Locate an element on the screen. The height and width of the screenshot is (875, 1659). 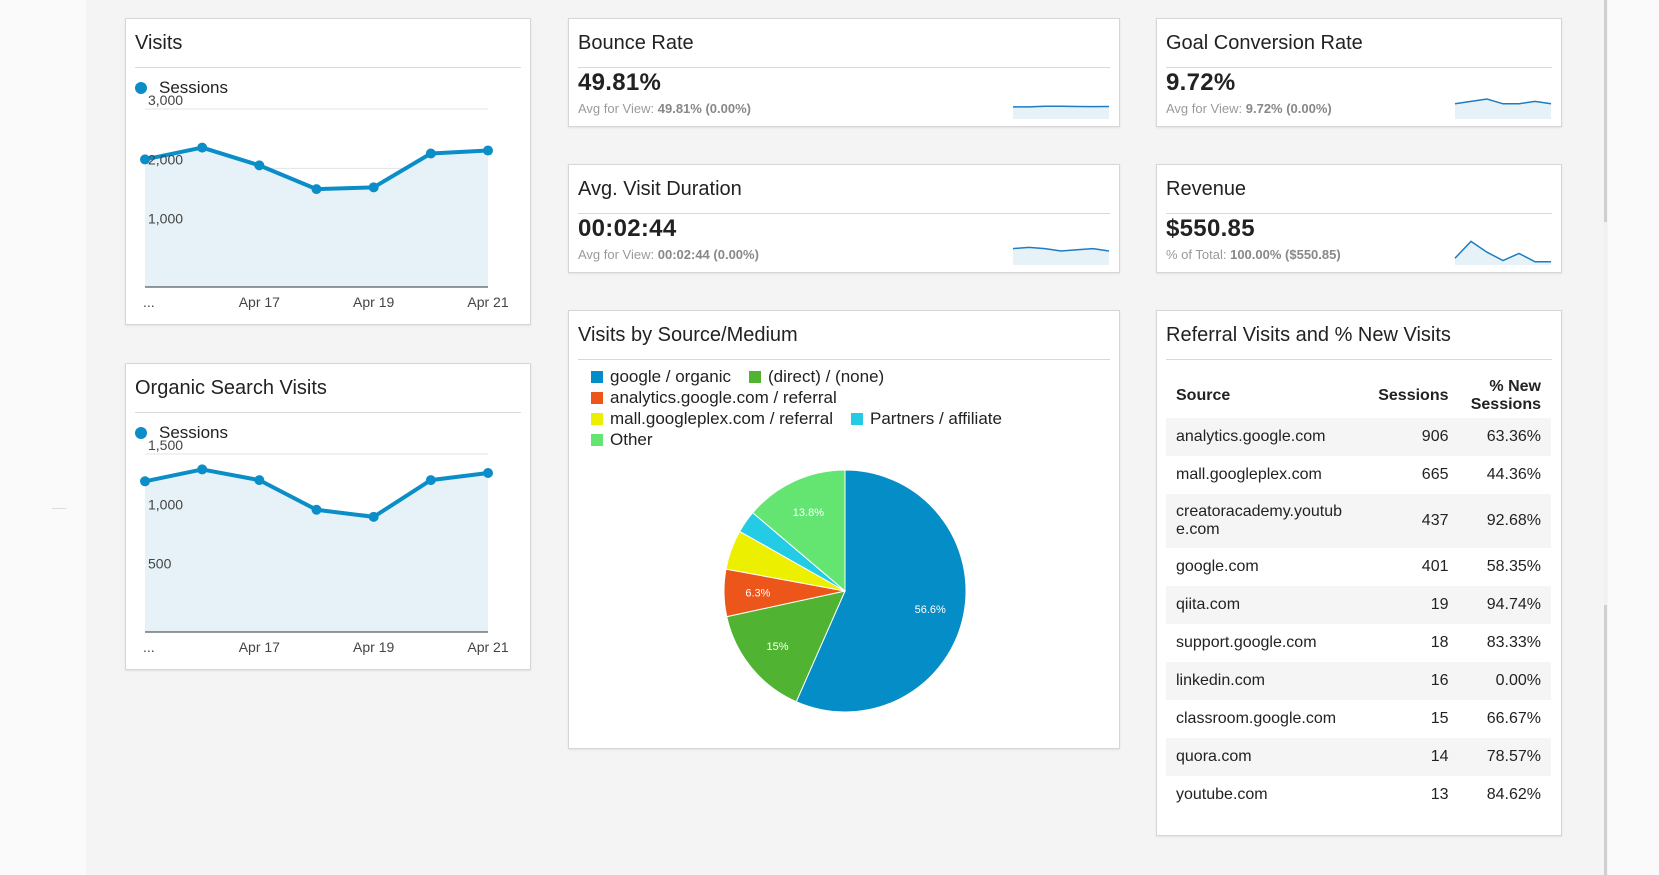
scrollbar-thumb is located at coordinates (1605, 413).